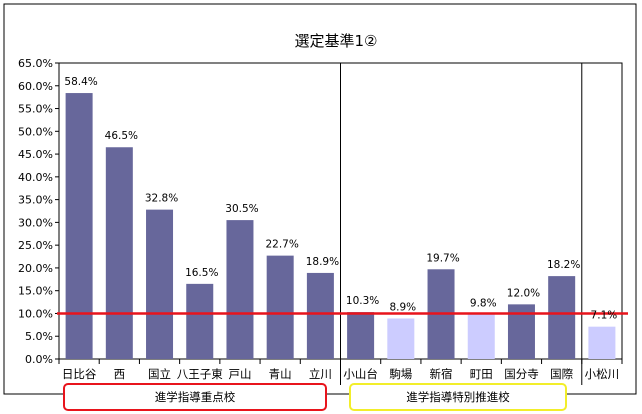  I want to click on category-label: 小山台, so click(360, 374).